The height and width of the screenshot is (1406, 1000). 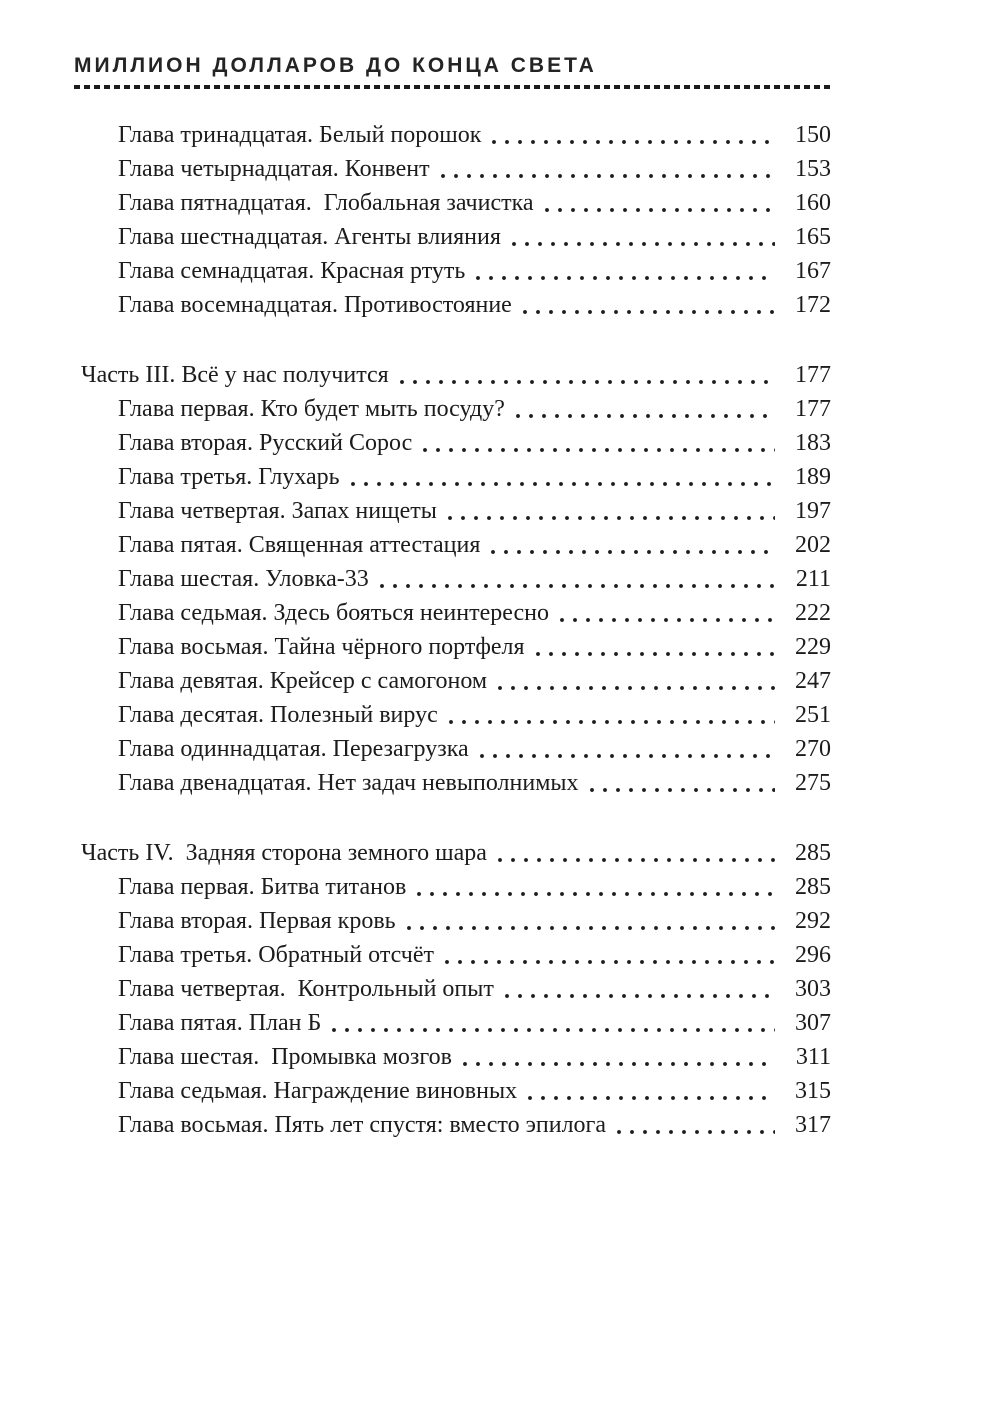 I want to click on toc-chapter-row: Глава шестая. Уловка-33 211, so click(x=452, y=579).